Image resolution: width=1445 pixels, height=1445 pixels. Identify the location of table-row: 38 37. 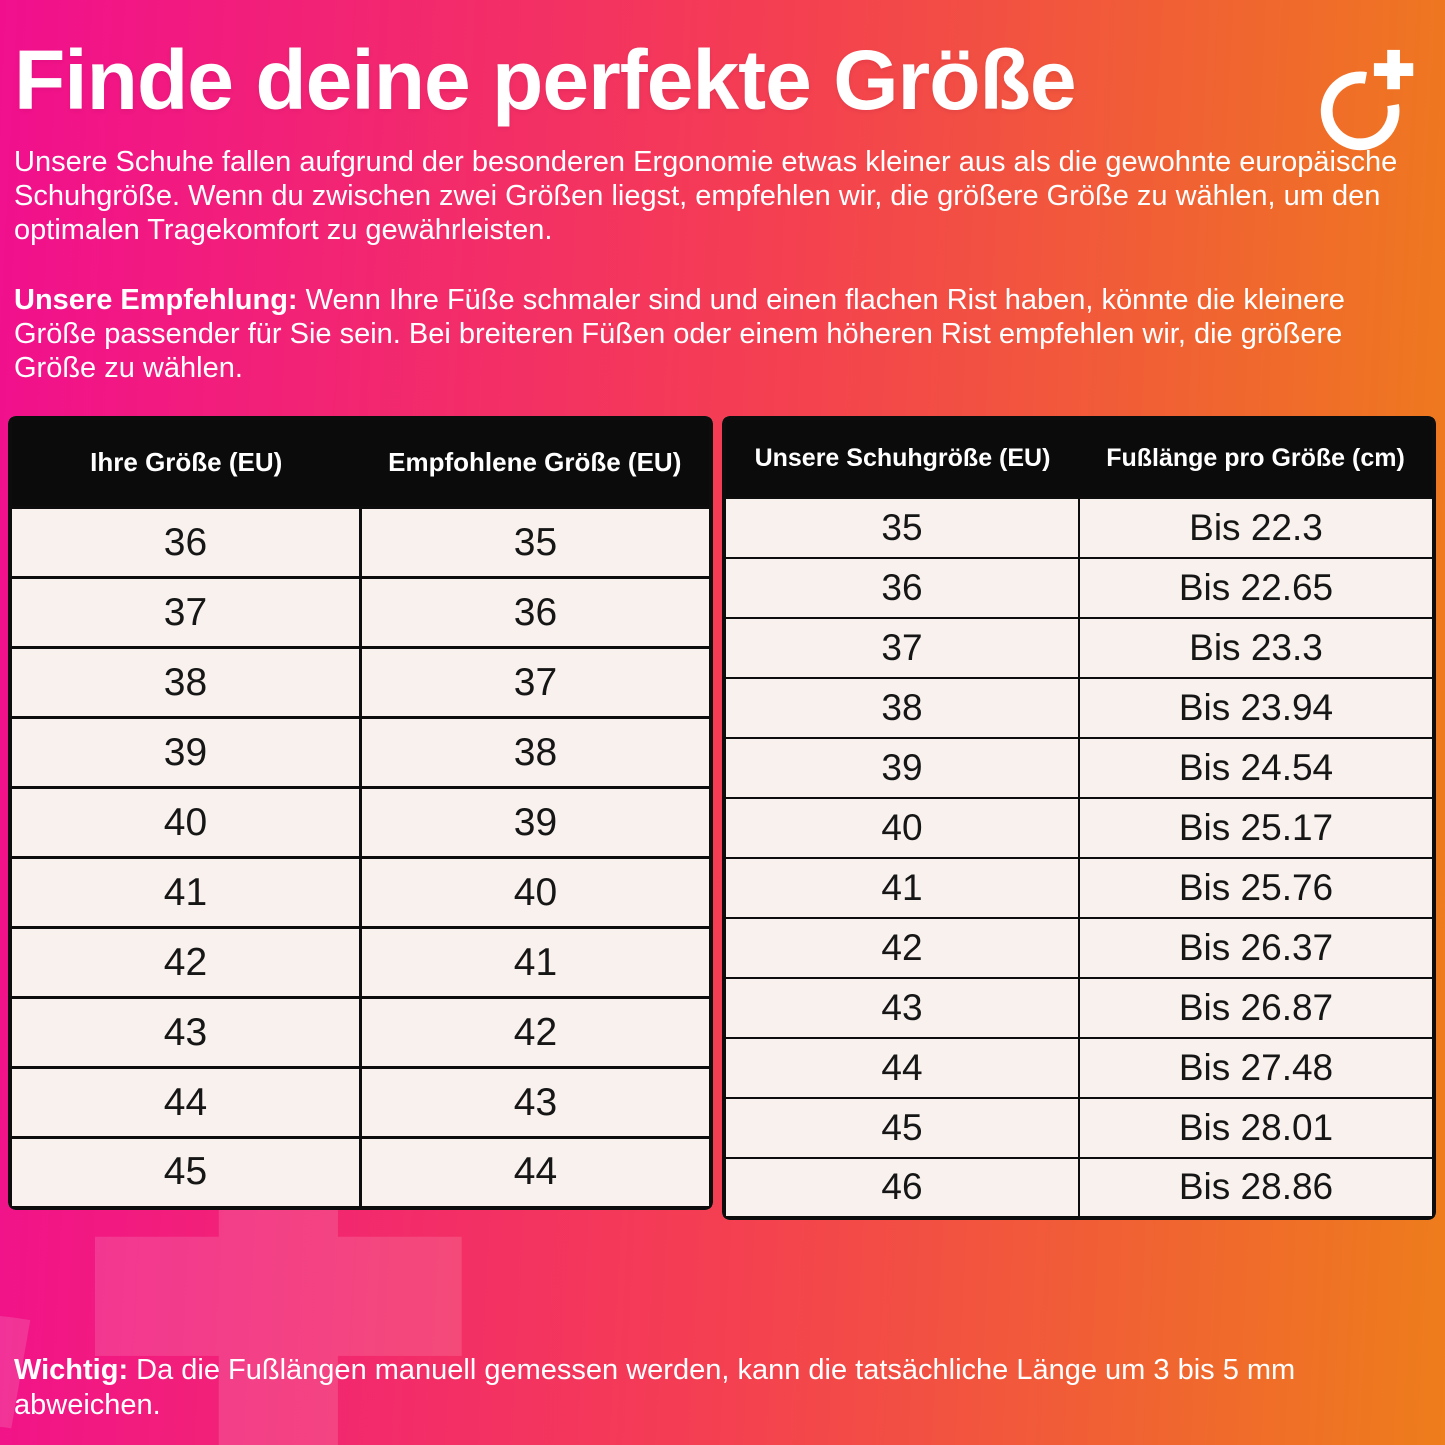
(360, 683).